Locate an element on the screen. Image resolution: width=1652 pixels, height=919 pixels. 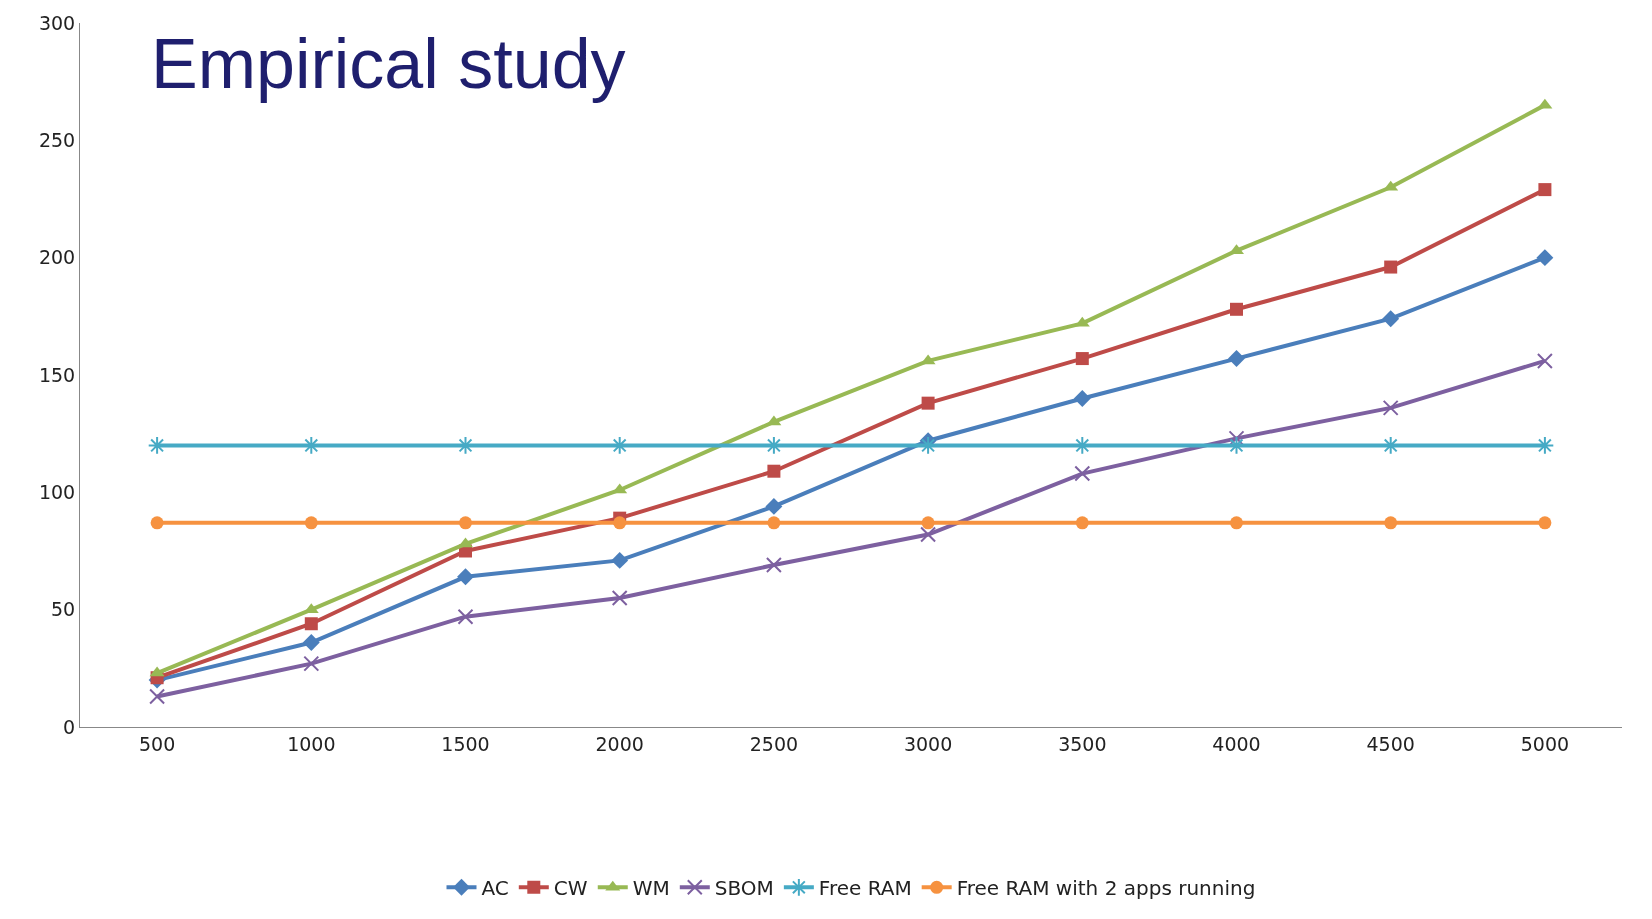
legend-label: Free RAM is located at coordinates (865, 888).